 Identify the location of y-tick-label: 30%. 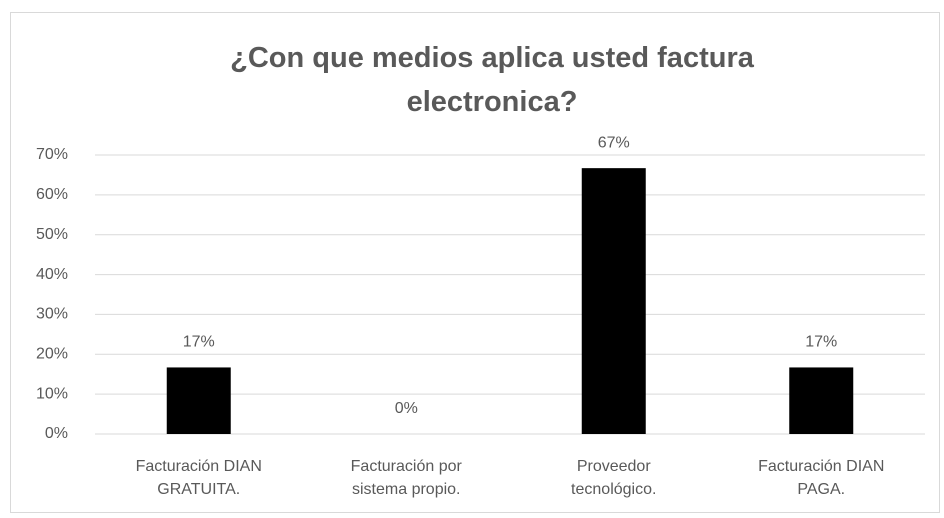
(52, 314).